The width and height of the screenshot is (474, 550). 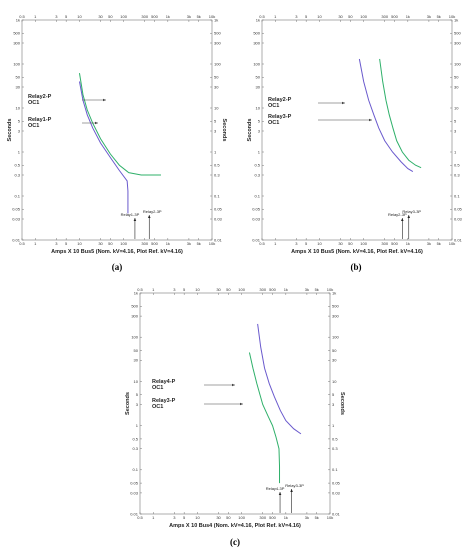 What do you see at coordinates (452, 16) in the screenshot?
I see `x-tick-label-top: 10k` at bounding box center [452, 16].